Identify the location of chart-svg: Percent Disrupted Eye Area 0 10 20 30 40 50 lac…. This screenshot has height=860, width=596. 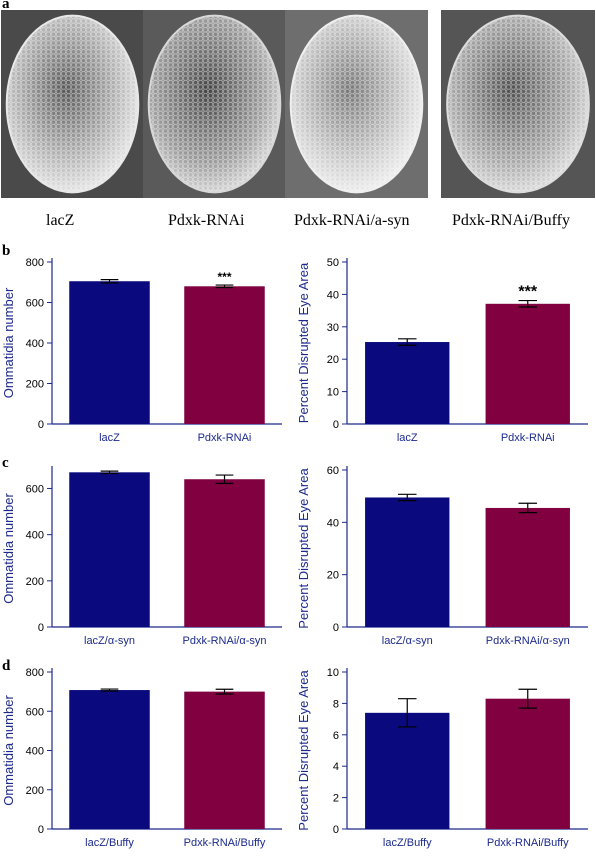
(442, 350).